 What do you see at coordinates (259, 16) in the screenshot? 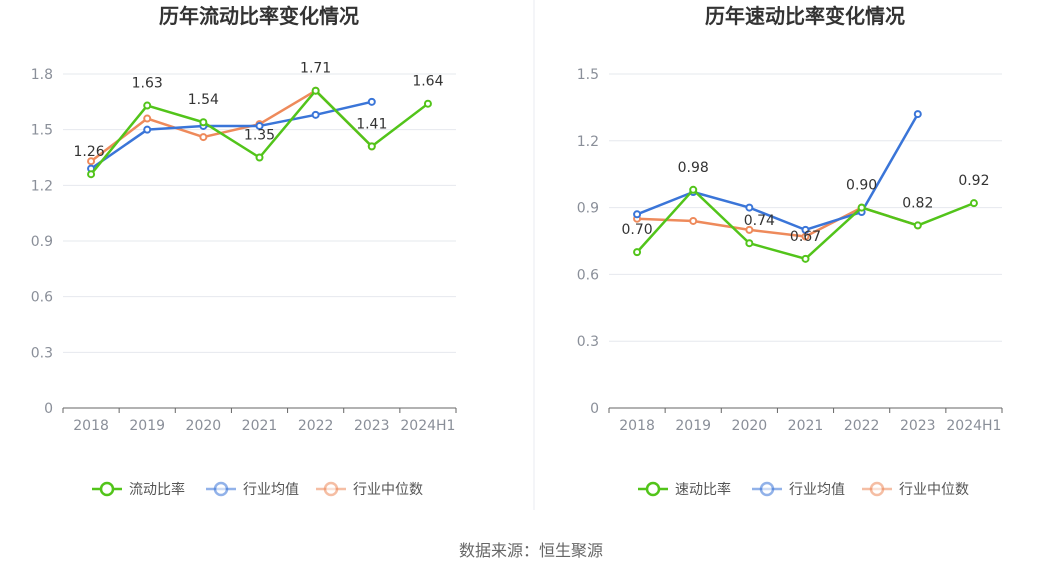
I see `chart-title: 历年流动比率变化情况` at bounding box center [259, 16].